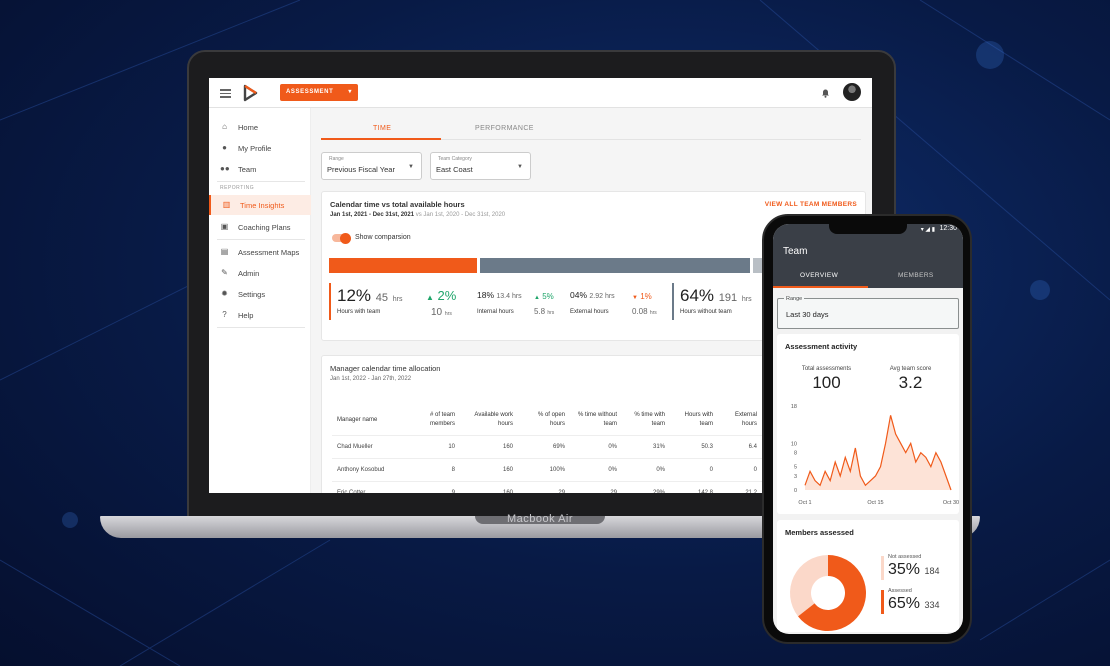  What do you see at coordinates (875, 455) in the screenshot?
I see `assessment-activity-chart: 0 3 5 8 10 18 Oct 1 Oct 15 Oct 30` at bounding box center [875, 455].